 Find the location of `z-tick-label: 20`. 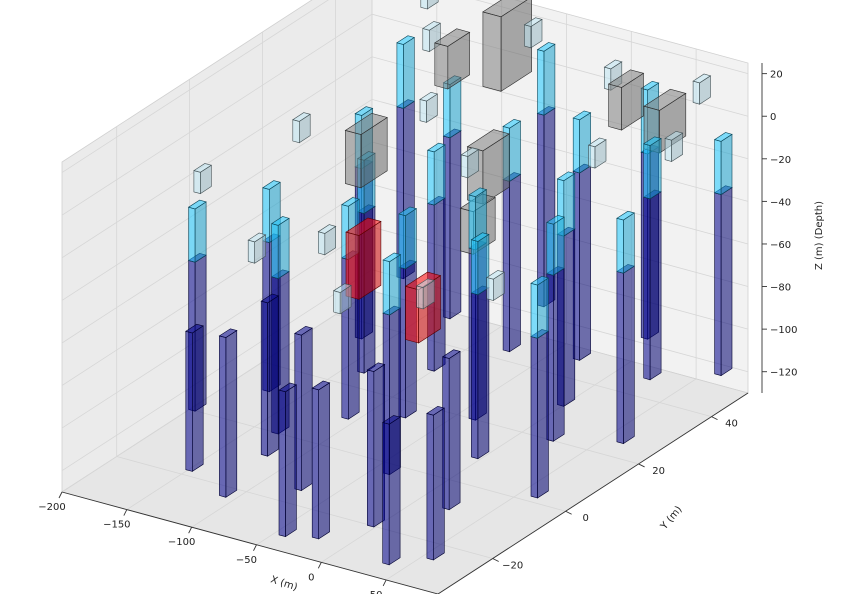

z-tick-label: 20 is located at coordinates (776, 75).